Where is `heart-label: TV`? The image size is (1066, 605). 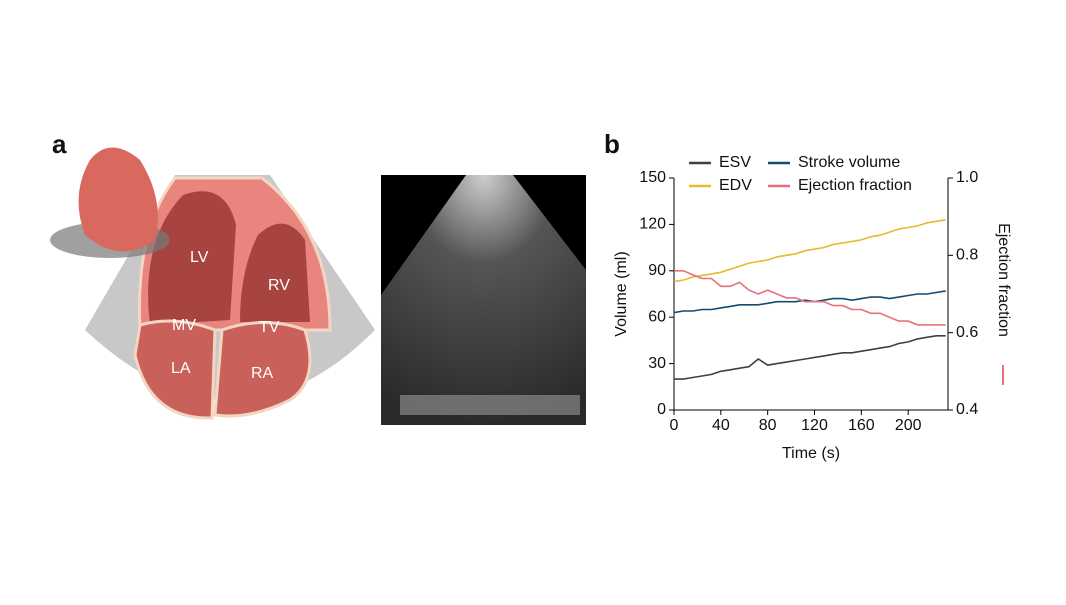
heart-label: TV is located at coordinates (269, 327).